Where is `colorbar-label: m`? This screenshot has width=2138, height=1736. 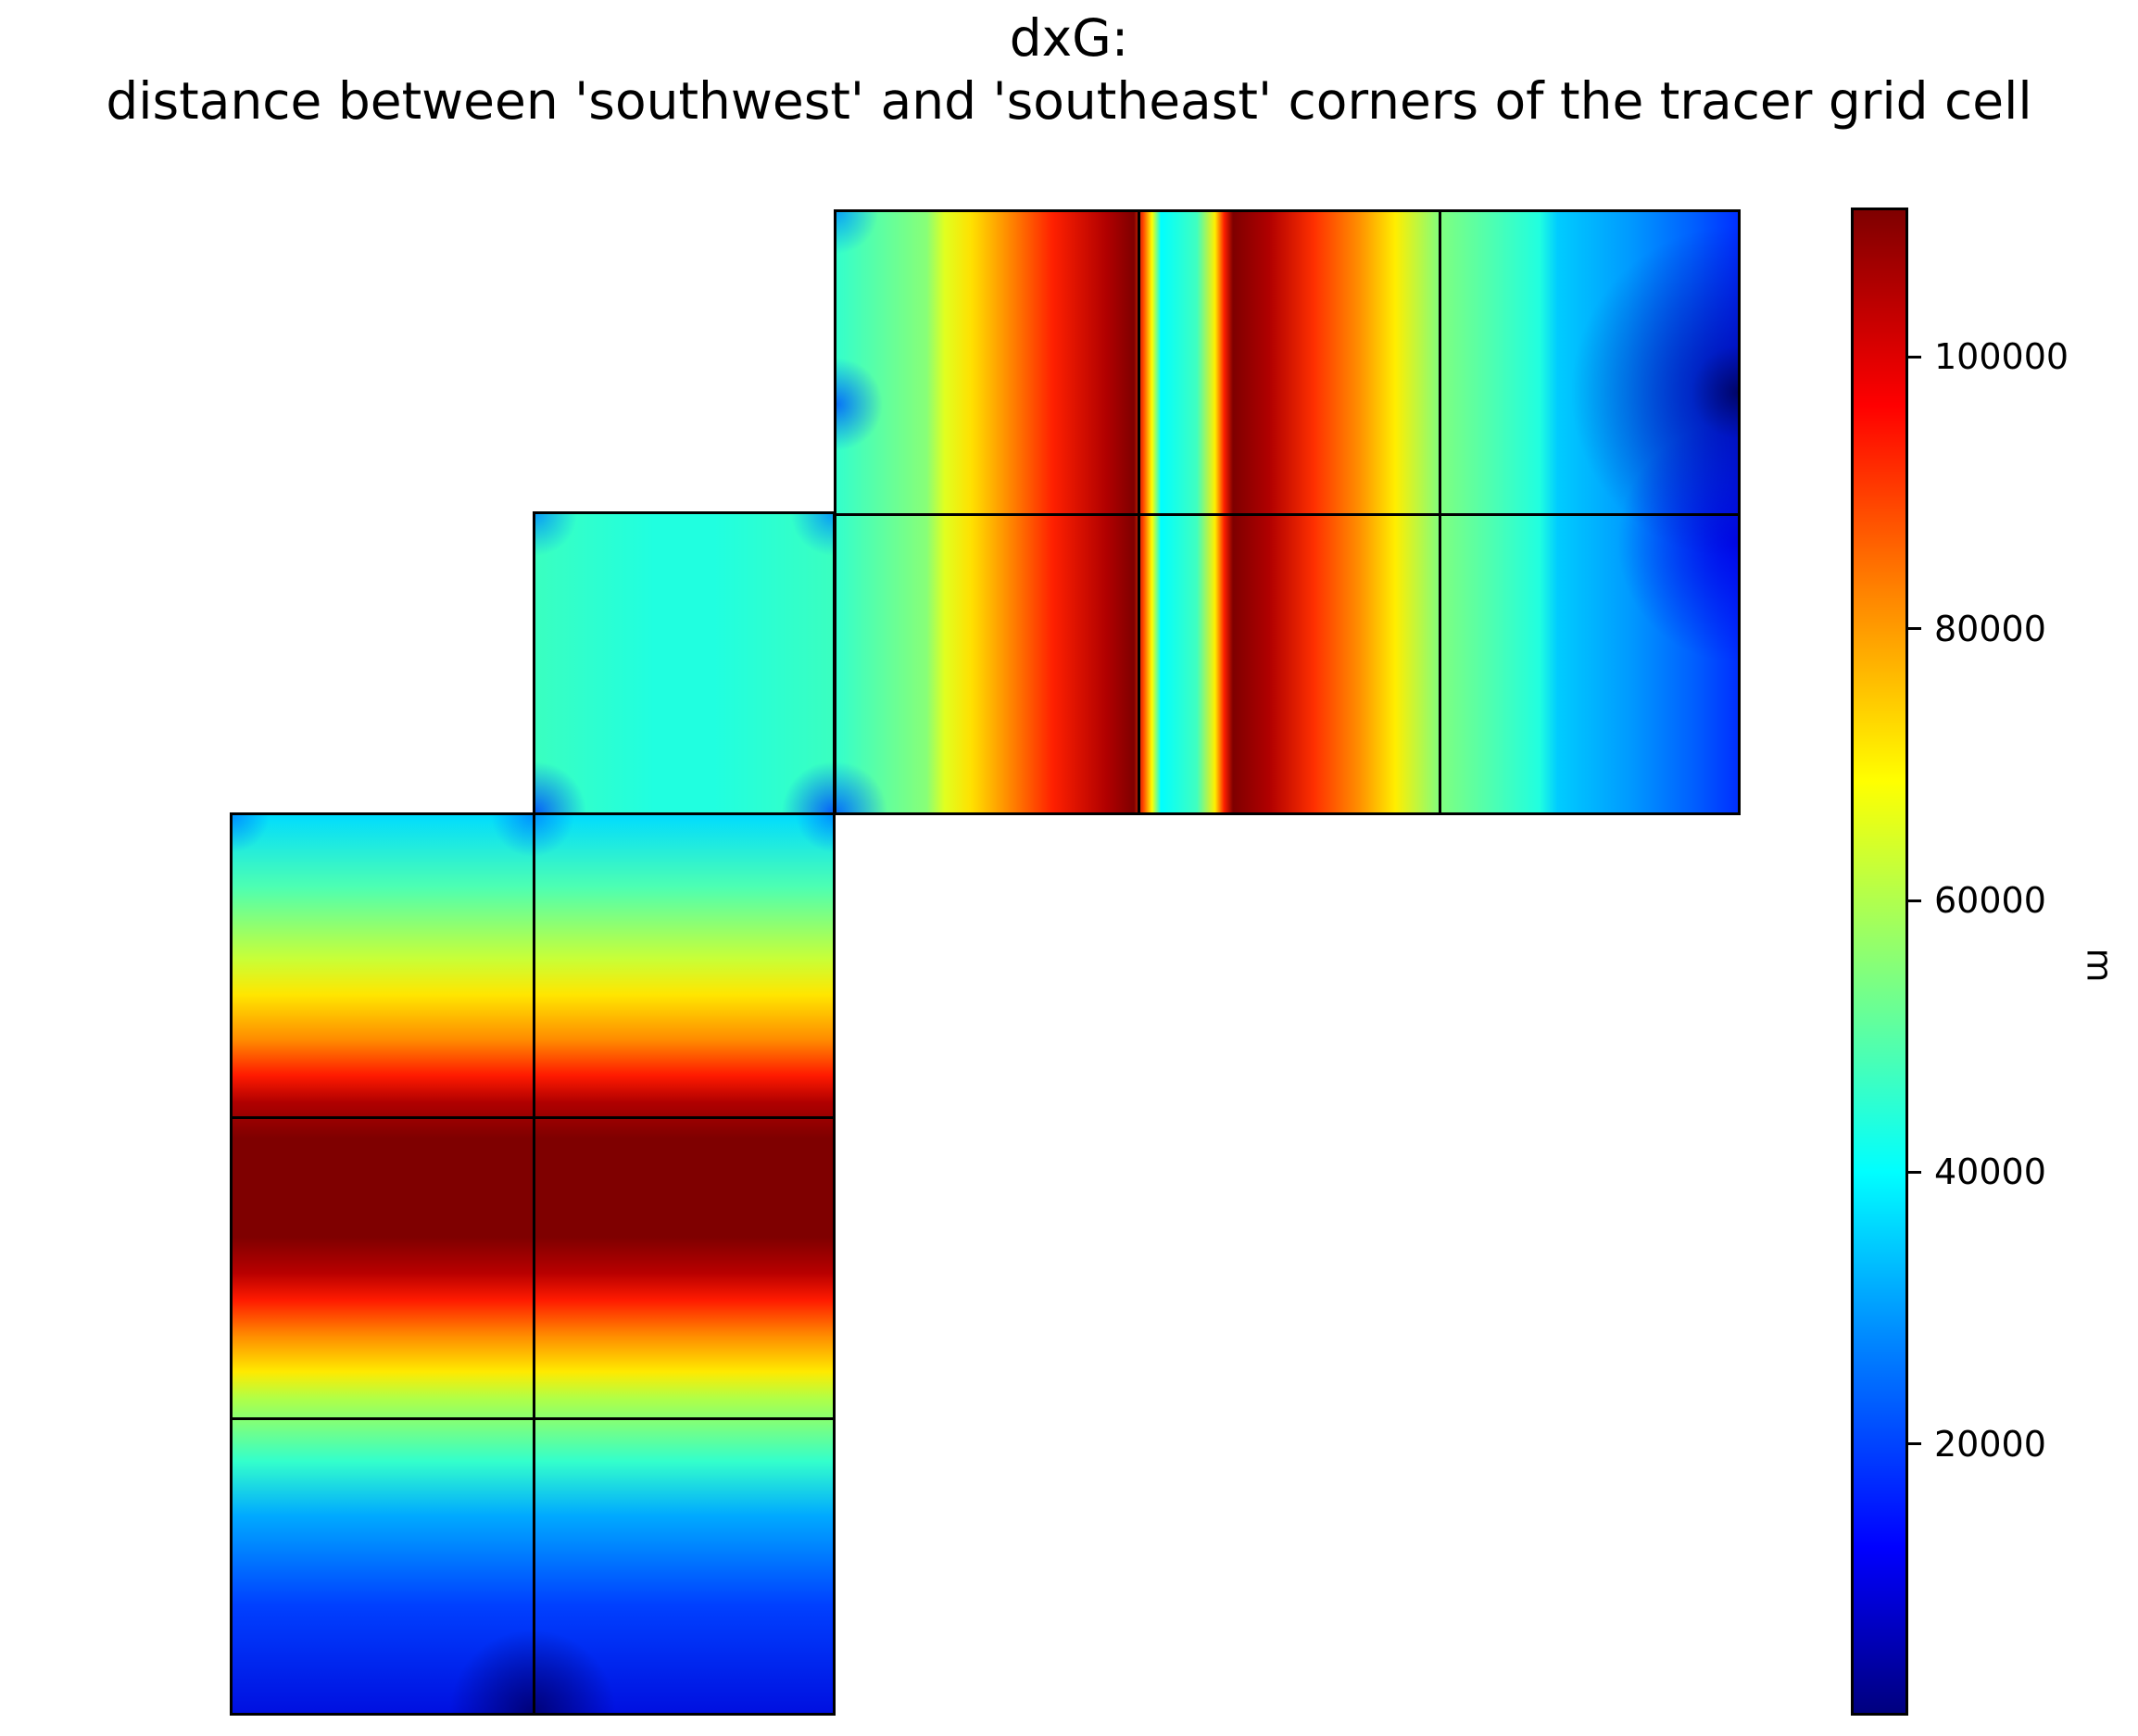 colorbar-label: m is located at coordinates (2099, 965).